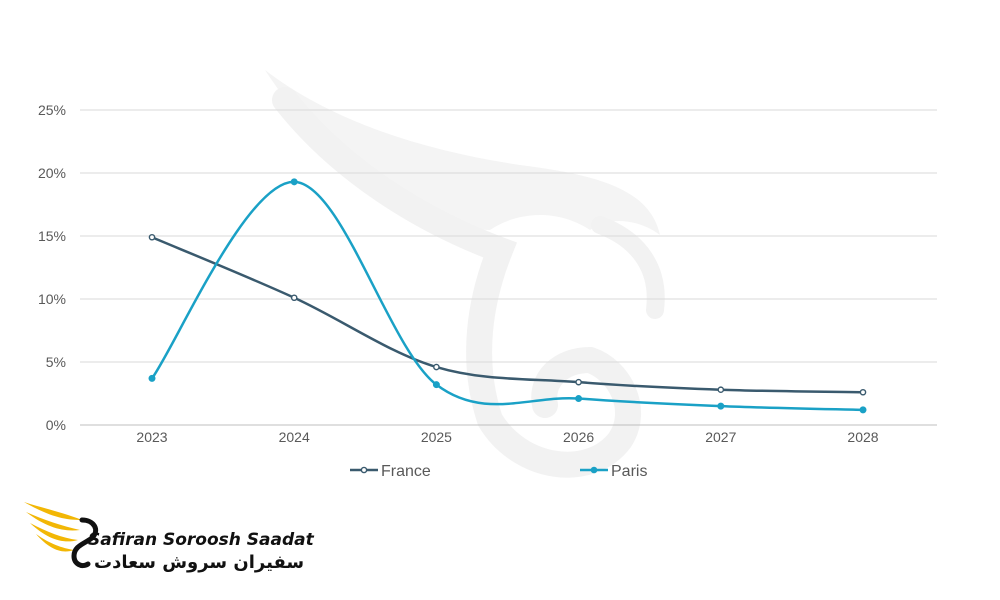  I want to click on y-tick-label: 15%, so click(52, 236).